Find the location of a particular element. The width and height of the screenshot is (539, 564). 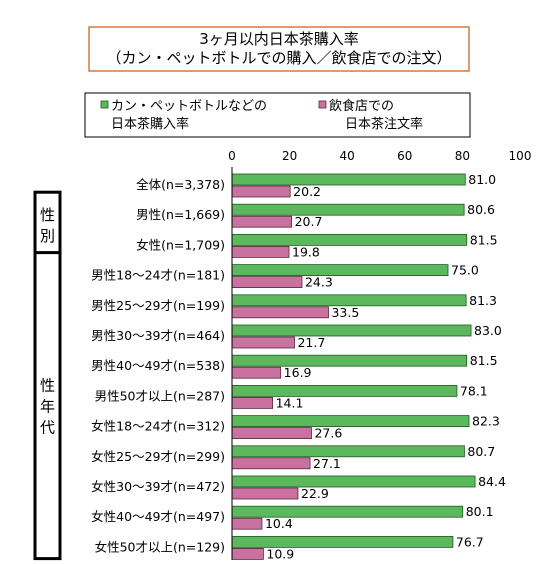

chart-title-box is located at coordinates (279, 49).